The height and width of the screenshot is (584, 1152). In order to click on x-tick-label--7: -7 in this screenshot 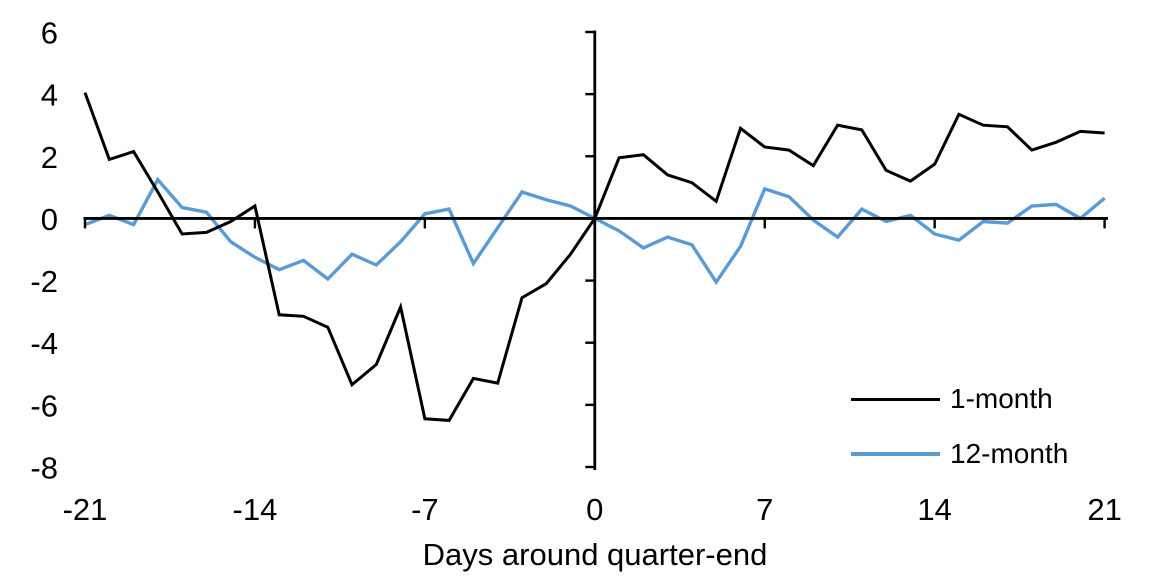, I will do `click(425, 509)`.